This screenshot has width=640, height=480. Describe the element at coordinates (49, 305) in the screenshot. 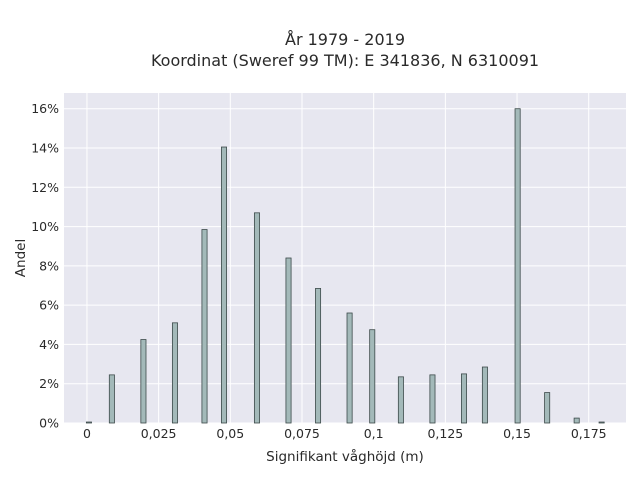

I see `y-tick-label: 6%` at that location.